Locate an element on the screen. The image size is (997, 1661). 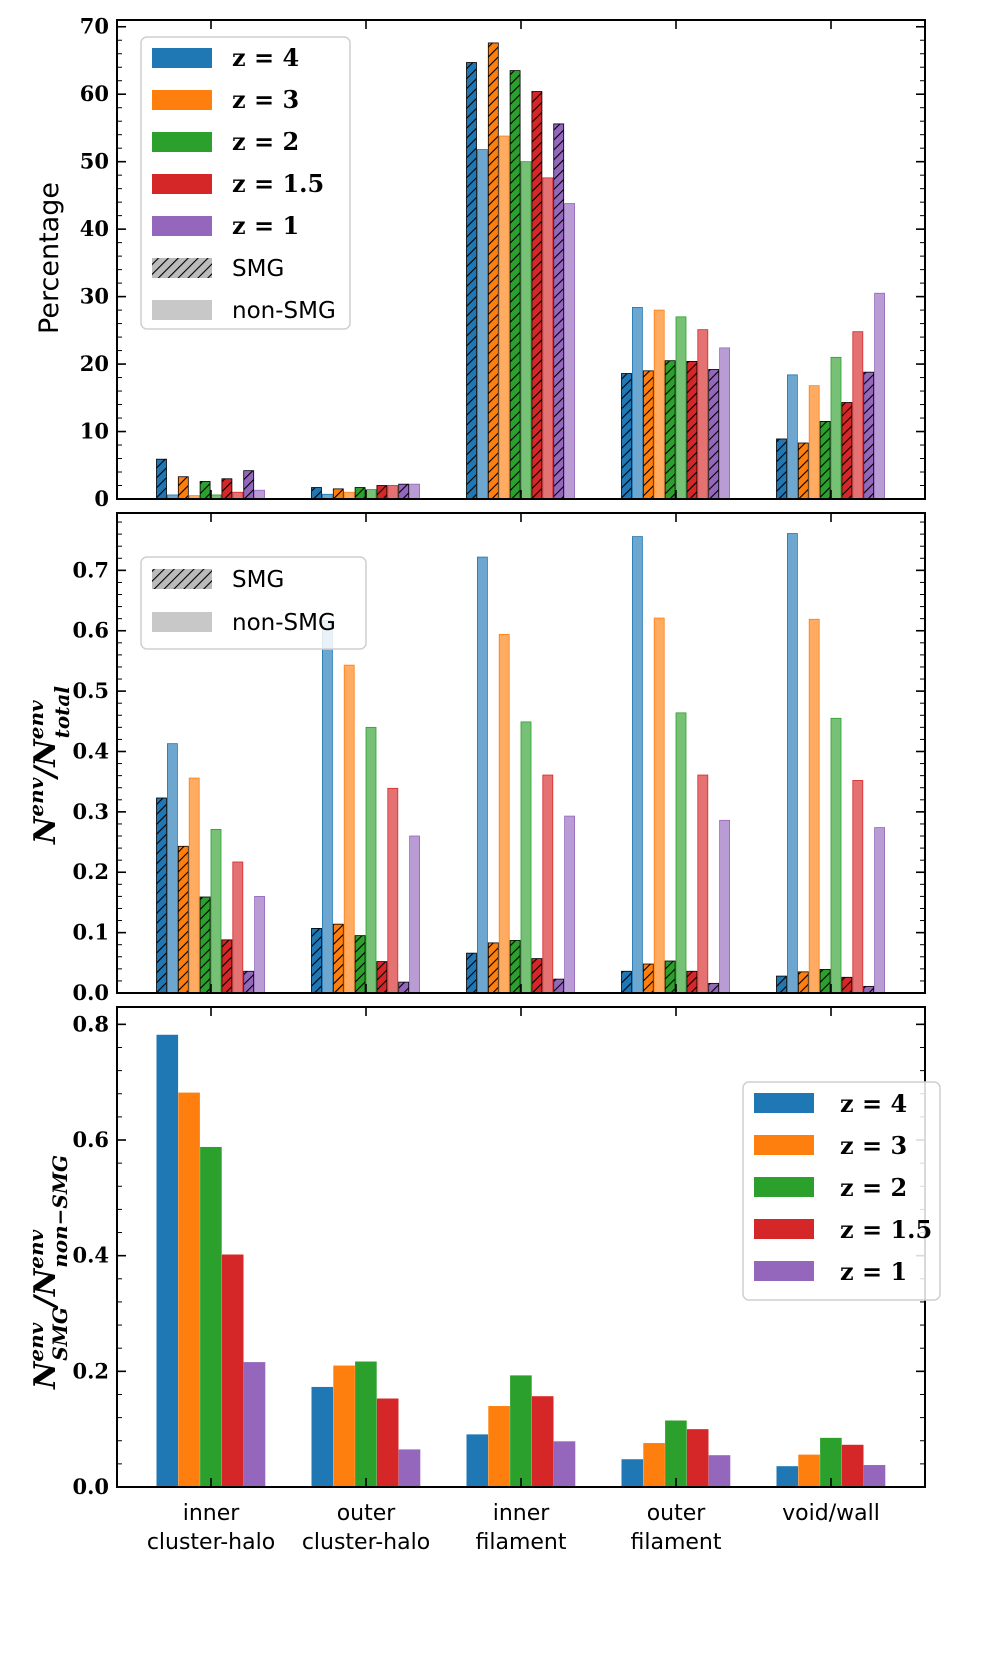
legend-label-smg: SMG is located at coordinates (258, 269).